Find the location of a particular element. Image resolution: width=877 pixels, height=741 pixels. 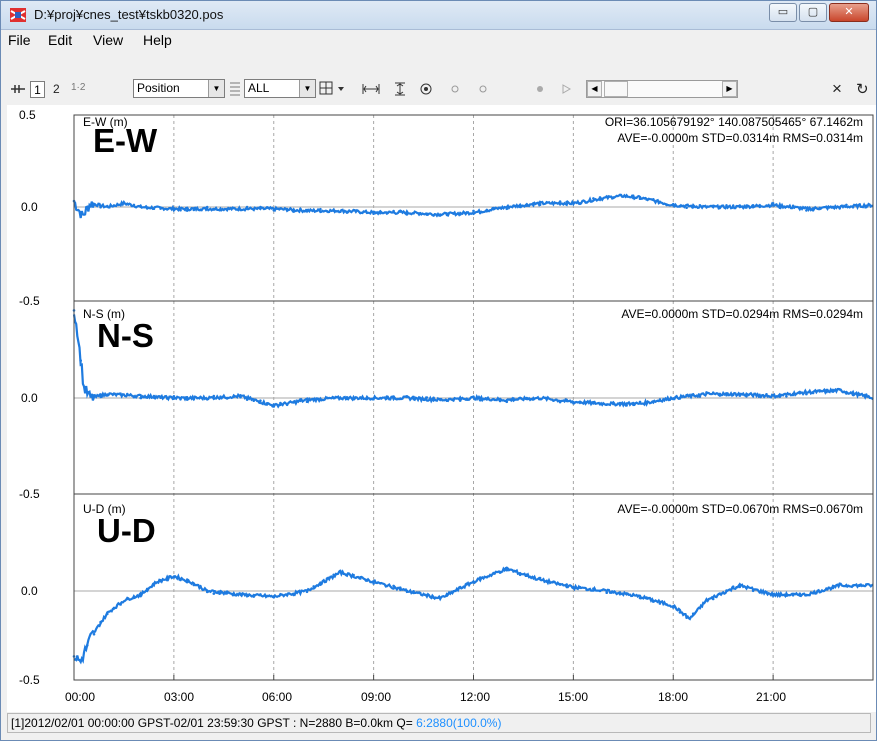

fit-vertical-icon is located at coordinates (400, 89).